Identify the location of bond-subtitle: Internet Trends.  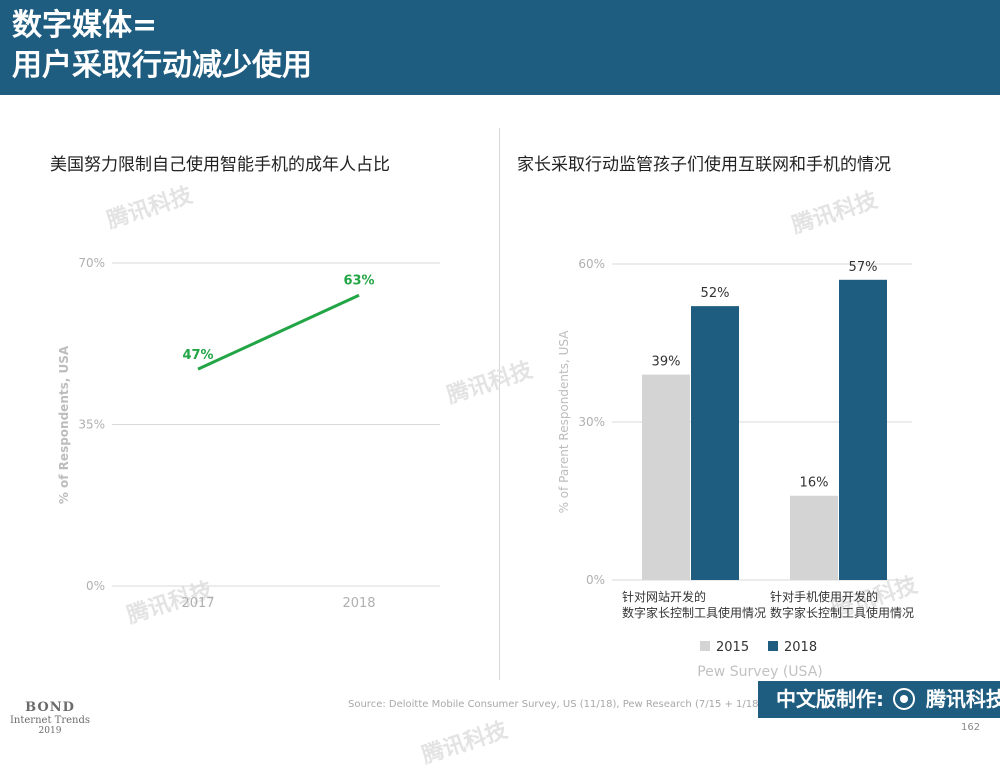
(49, 720).